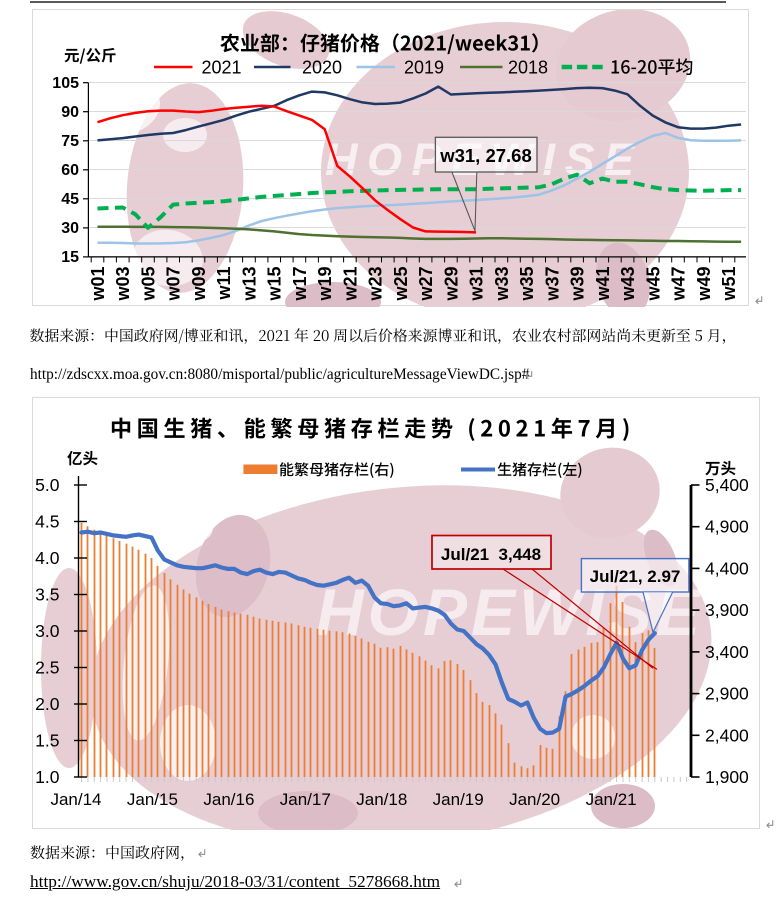 This screenshot has width=778, height=920. What do you see at coordinates (70, 199) in the screenshot?
I see `svg-text: 45` at bounding box center [70, 199].